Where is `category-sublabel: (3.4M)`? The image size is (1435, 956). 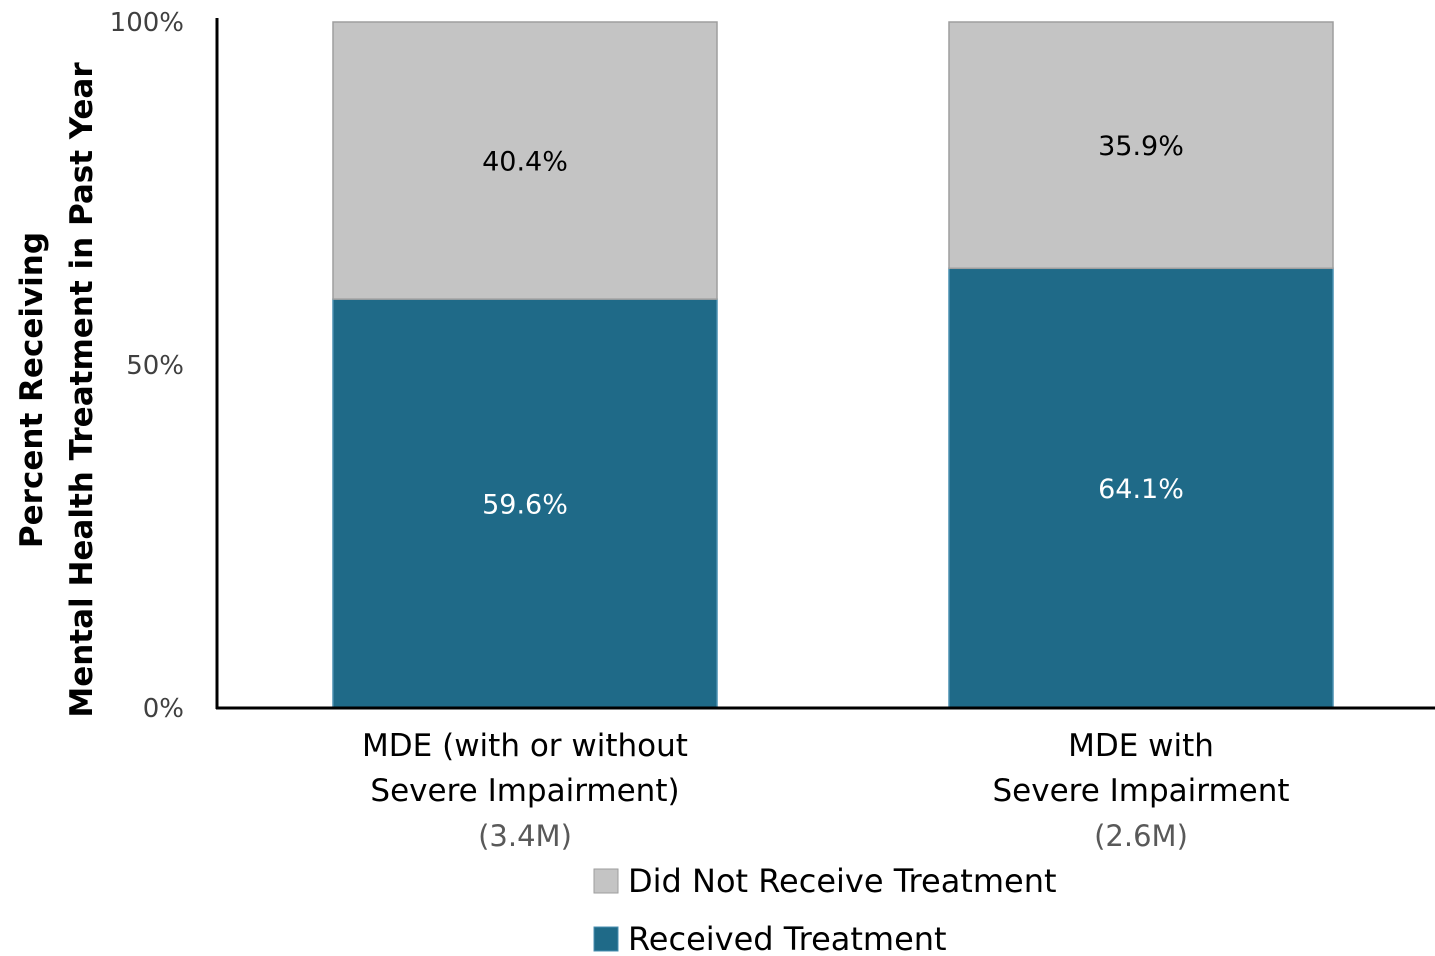 category-sublabel: (3.4M) is located at coordinates (525, 836).